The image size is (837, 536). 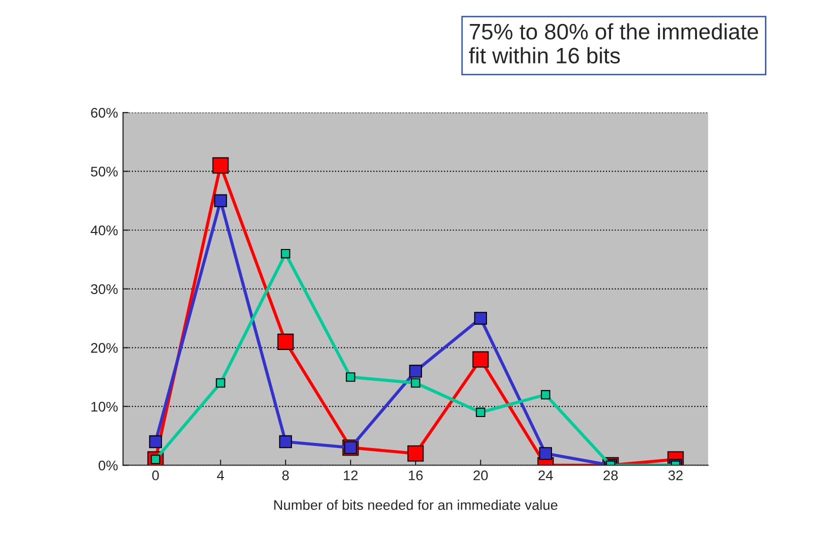 I want to click on x-tick-label: 4, so click(x=220, y=475).